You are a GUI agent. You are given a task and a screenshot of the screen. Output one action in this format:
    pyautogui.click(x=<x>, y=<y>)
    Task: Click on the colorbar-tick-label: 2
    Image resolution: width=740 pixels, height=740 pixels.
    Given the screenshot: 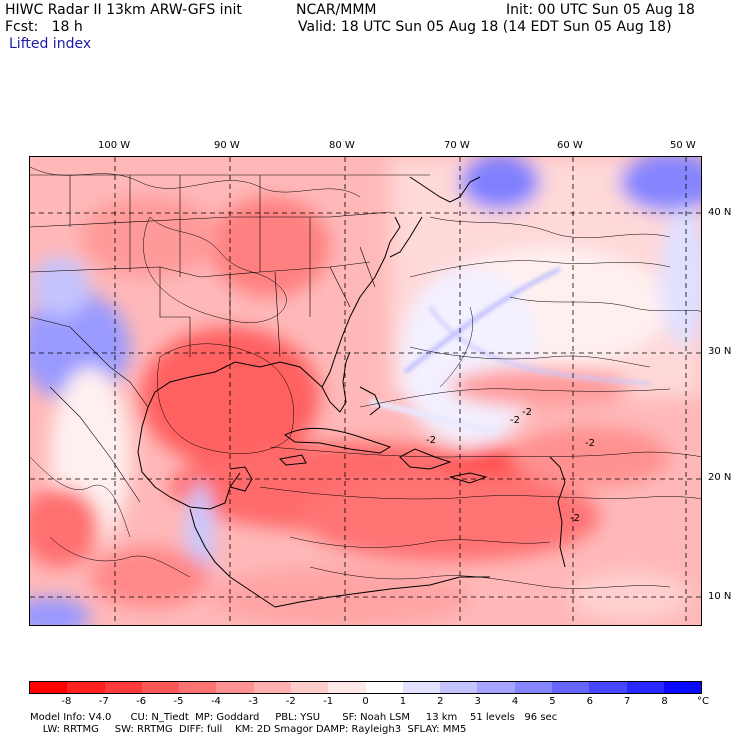 What is the action you would take?
    pyautogui.click(x=440, y=701)
    